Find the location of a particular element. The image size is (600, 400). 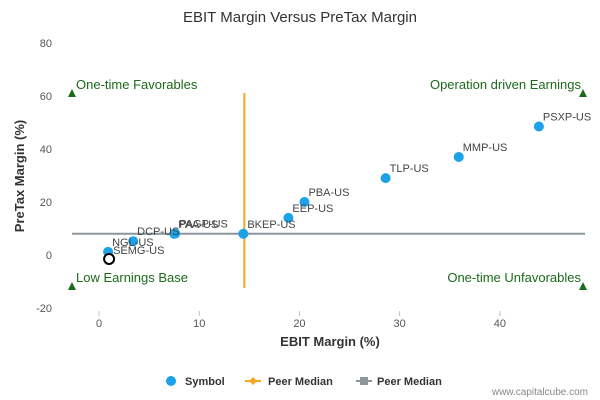

data-point-label-eep-us: EEP-US is located at coordinates (312, 209).